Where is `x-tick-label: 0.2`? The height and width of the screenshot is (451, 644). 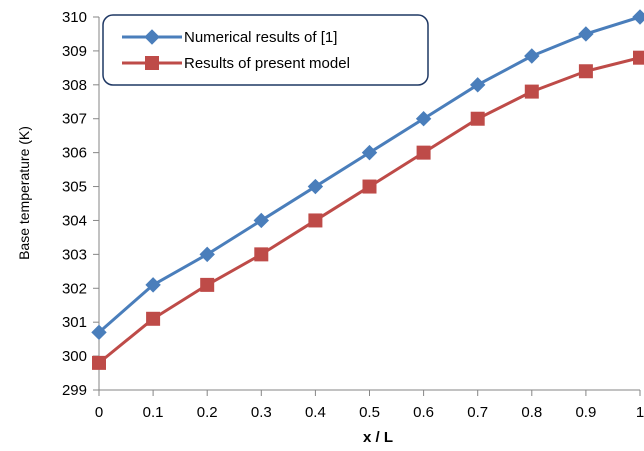
x-tick-label: 0.2 is located at coordinates (207, 412).